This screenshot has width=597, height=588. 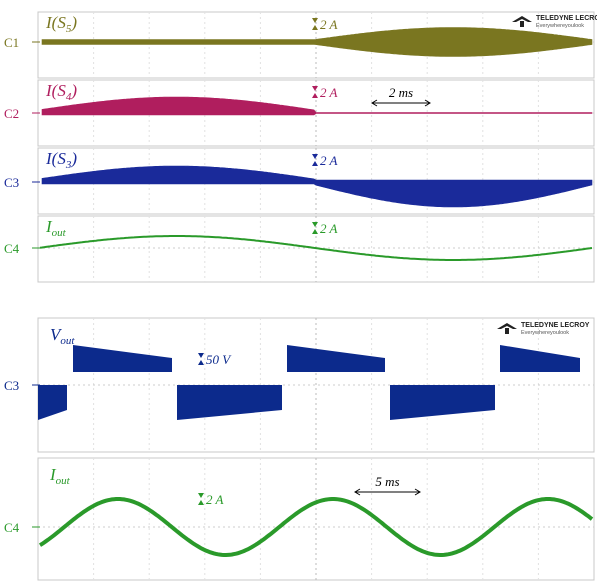 I want to click on time-scale: 2 ms, so click(x=401, y=92).